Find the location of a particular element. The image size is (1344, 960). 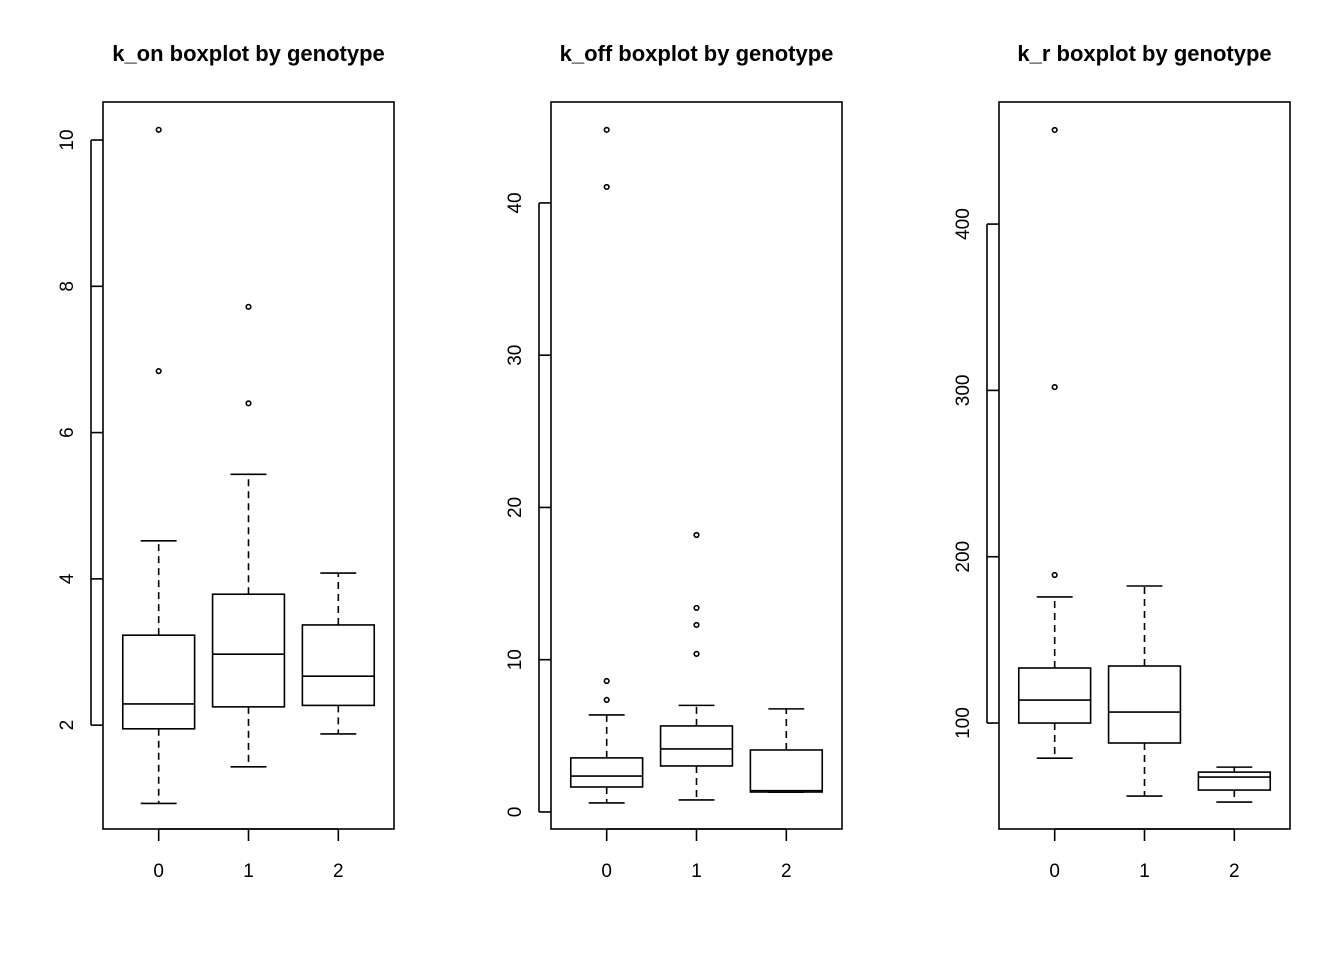

y-tick-label: 30 is located at coordinates (515, 355).